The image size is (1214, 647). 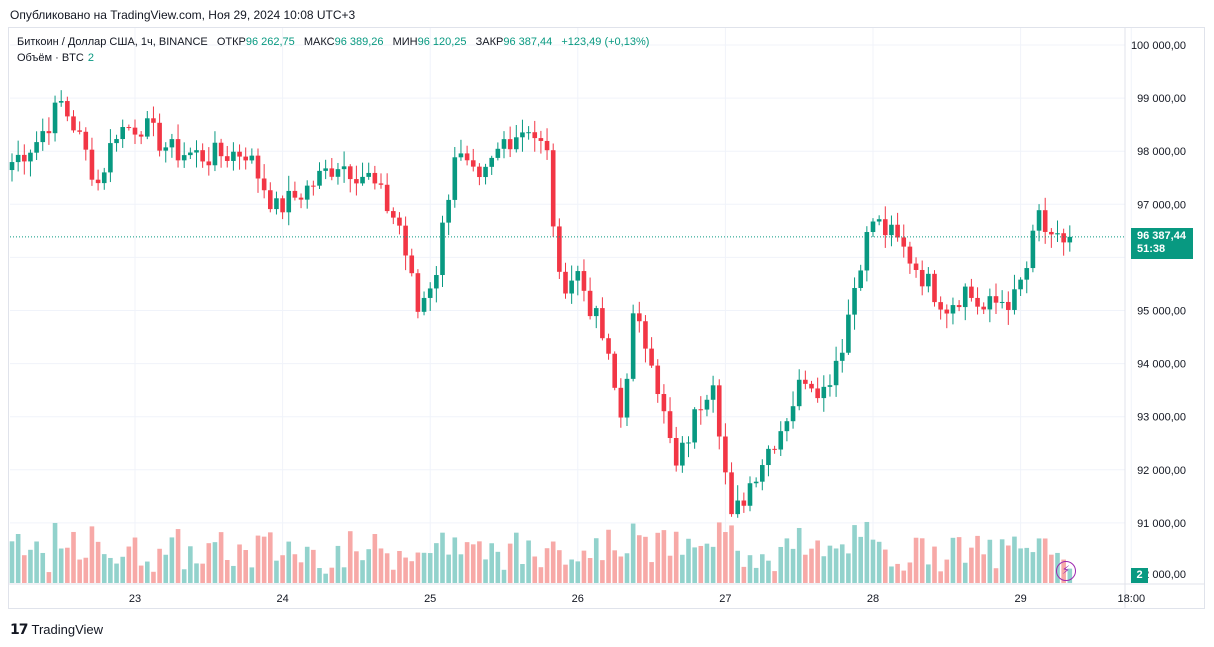 I want to click on symbol-title: Биткоин / Доллар США, 1ч, BINANCE, so click(x=112, y=42).